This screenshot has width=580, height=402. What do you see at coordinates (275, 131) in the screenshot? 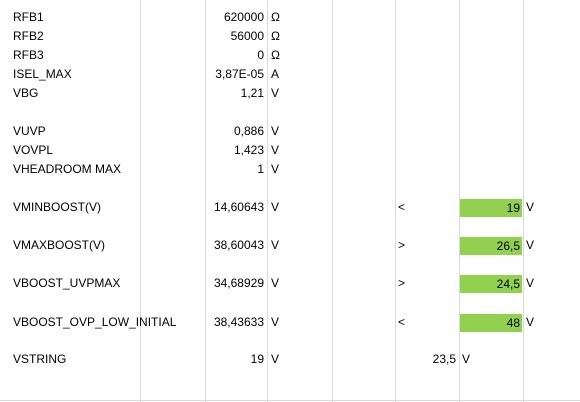
I see `param-unit-vuvp: V` at bounding box center [275, 131].